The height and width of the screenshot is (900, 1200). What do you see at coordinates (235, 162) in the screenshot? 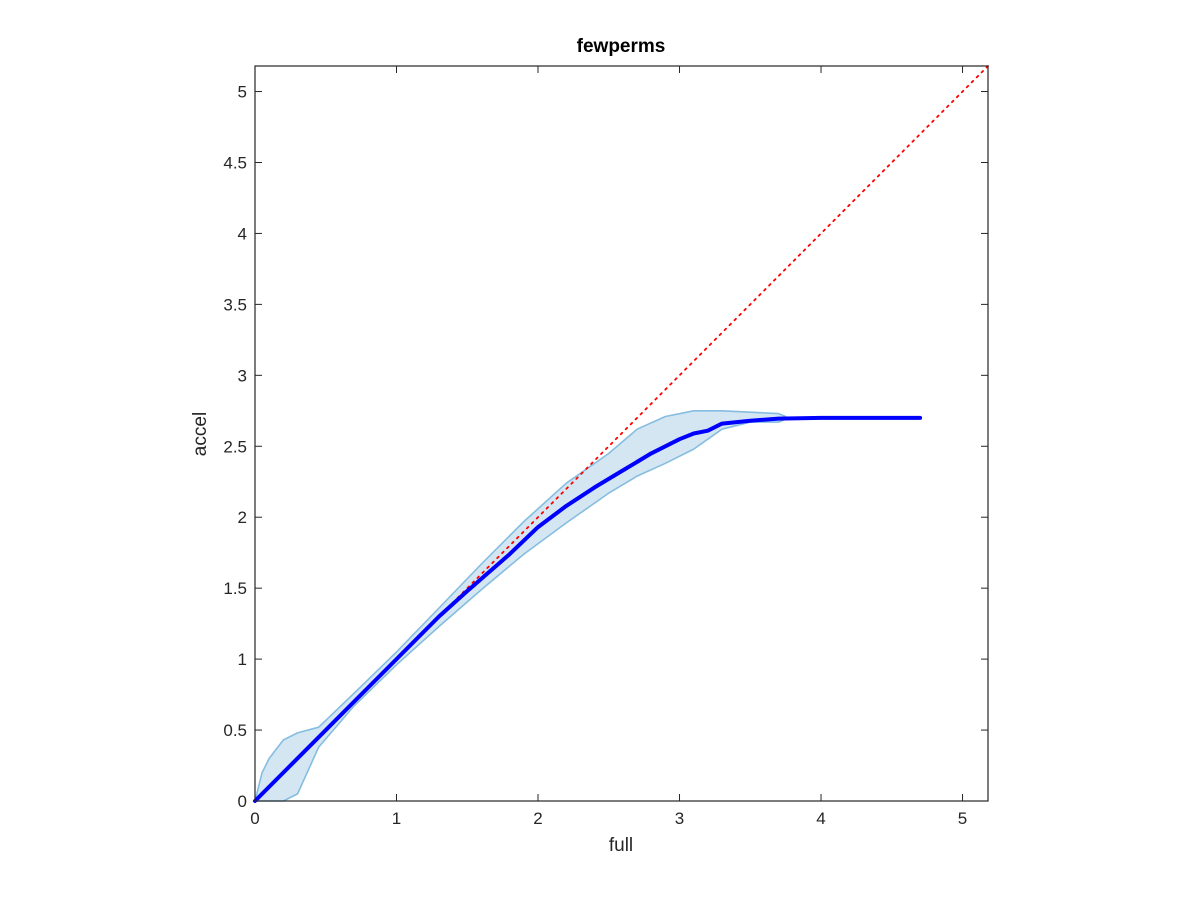
I see `y-tick-label: 4.5` at bounding box center [235, 162].